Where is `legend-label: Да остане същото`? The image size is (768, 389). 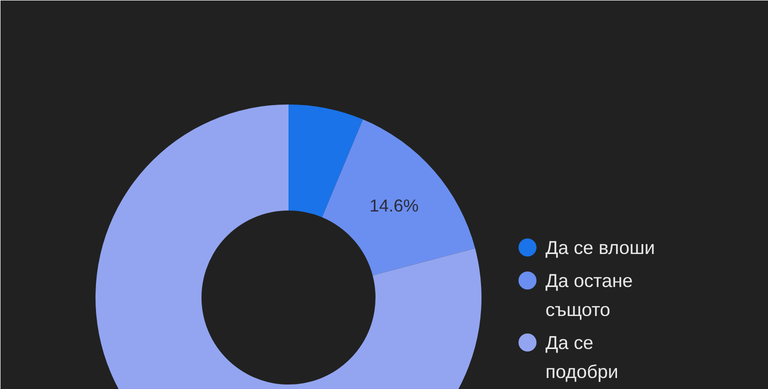
legend-label: Да остане същото is located at coordinates (589, 295).